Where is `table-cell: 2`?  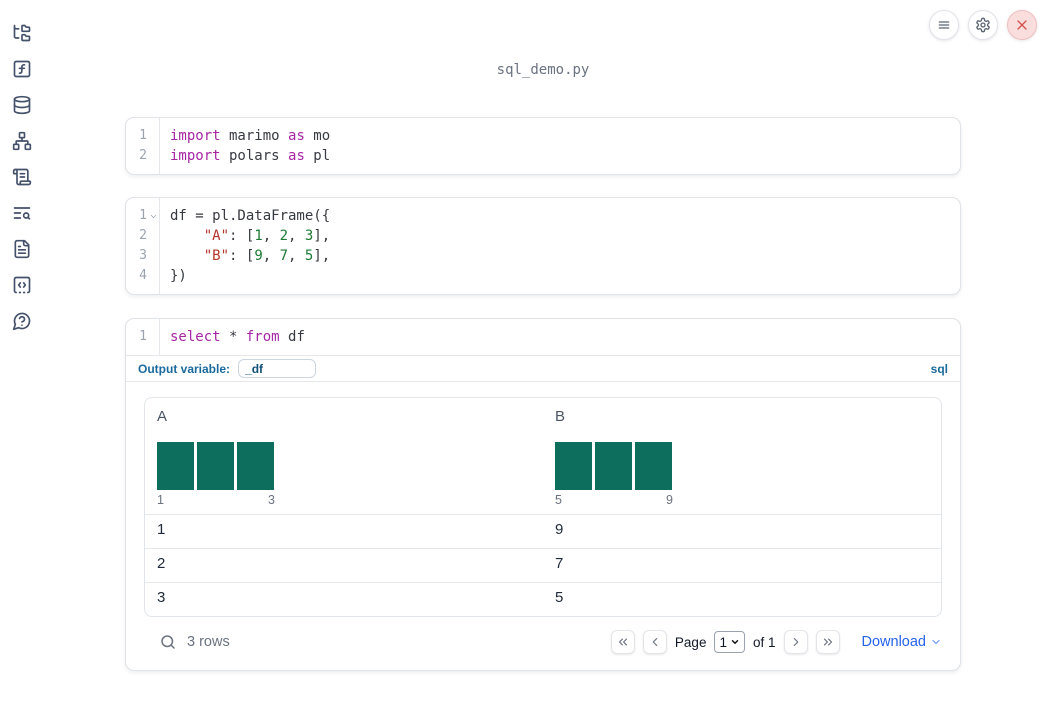
table-cell: 2 is located at coordinates (161, 563).